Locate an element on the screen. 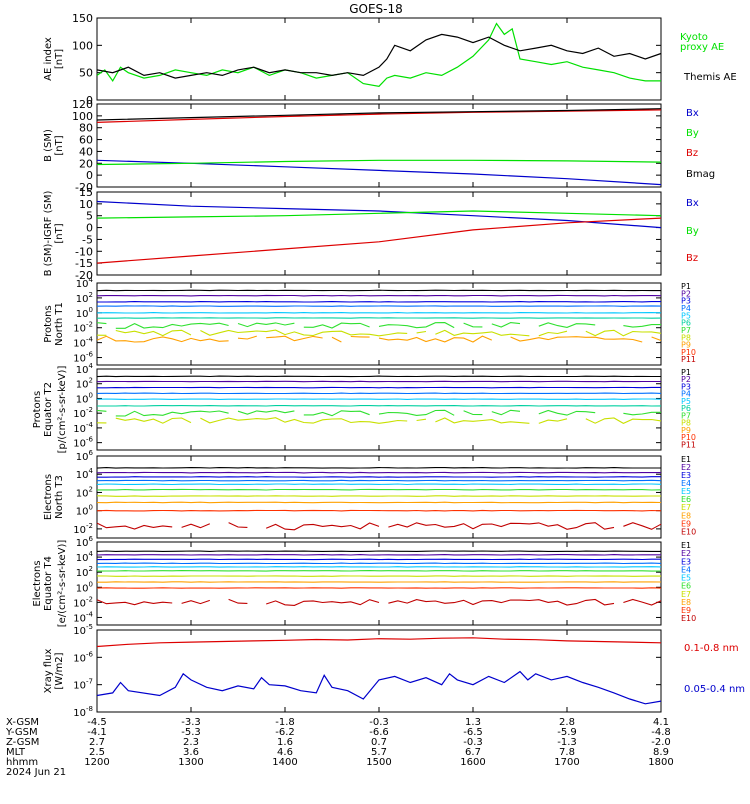 This screenshot has height=804, width=750. panel-6-channel-e3 is located at coordinates (379, 559).